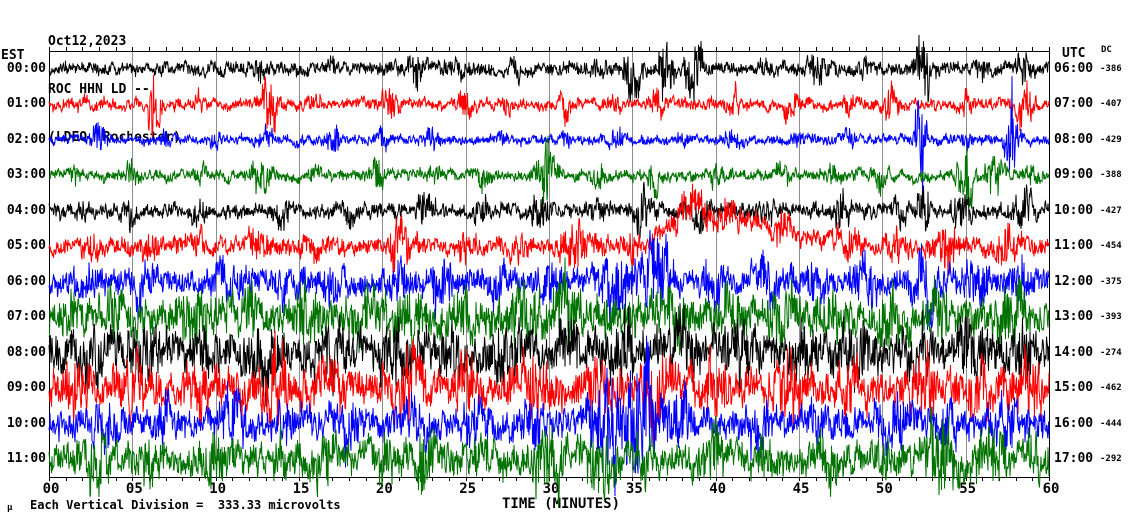  I want to click on dc-value: -292, so click(1111, 459).